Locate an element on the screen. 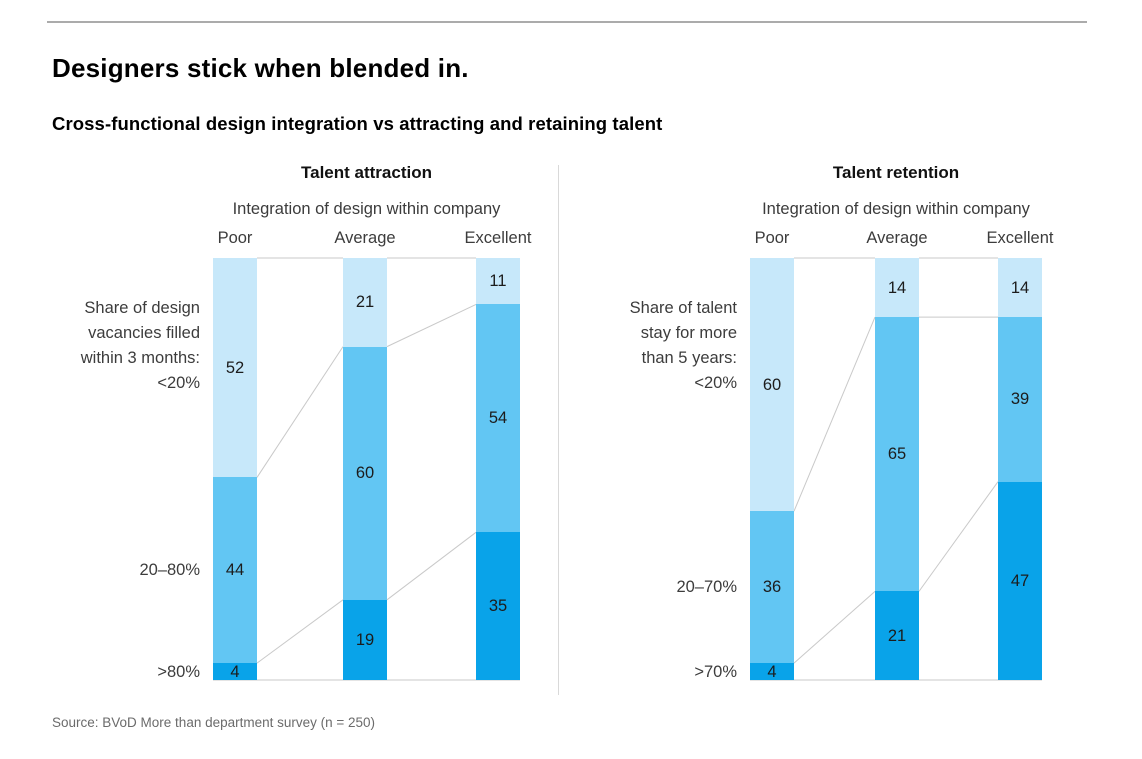  row-label-desc-line: than 5 years: is located at coordinates (689, 358).